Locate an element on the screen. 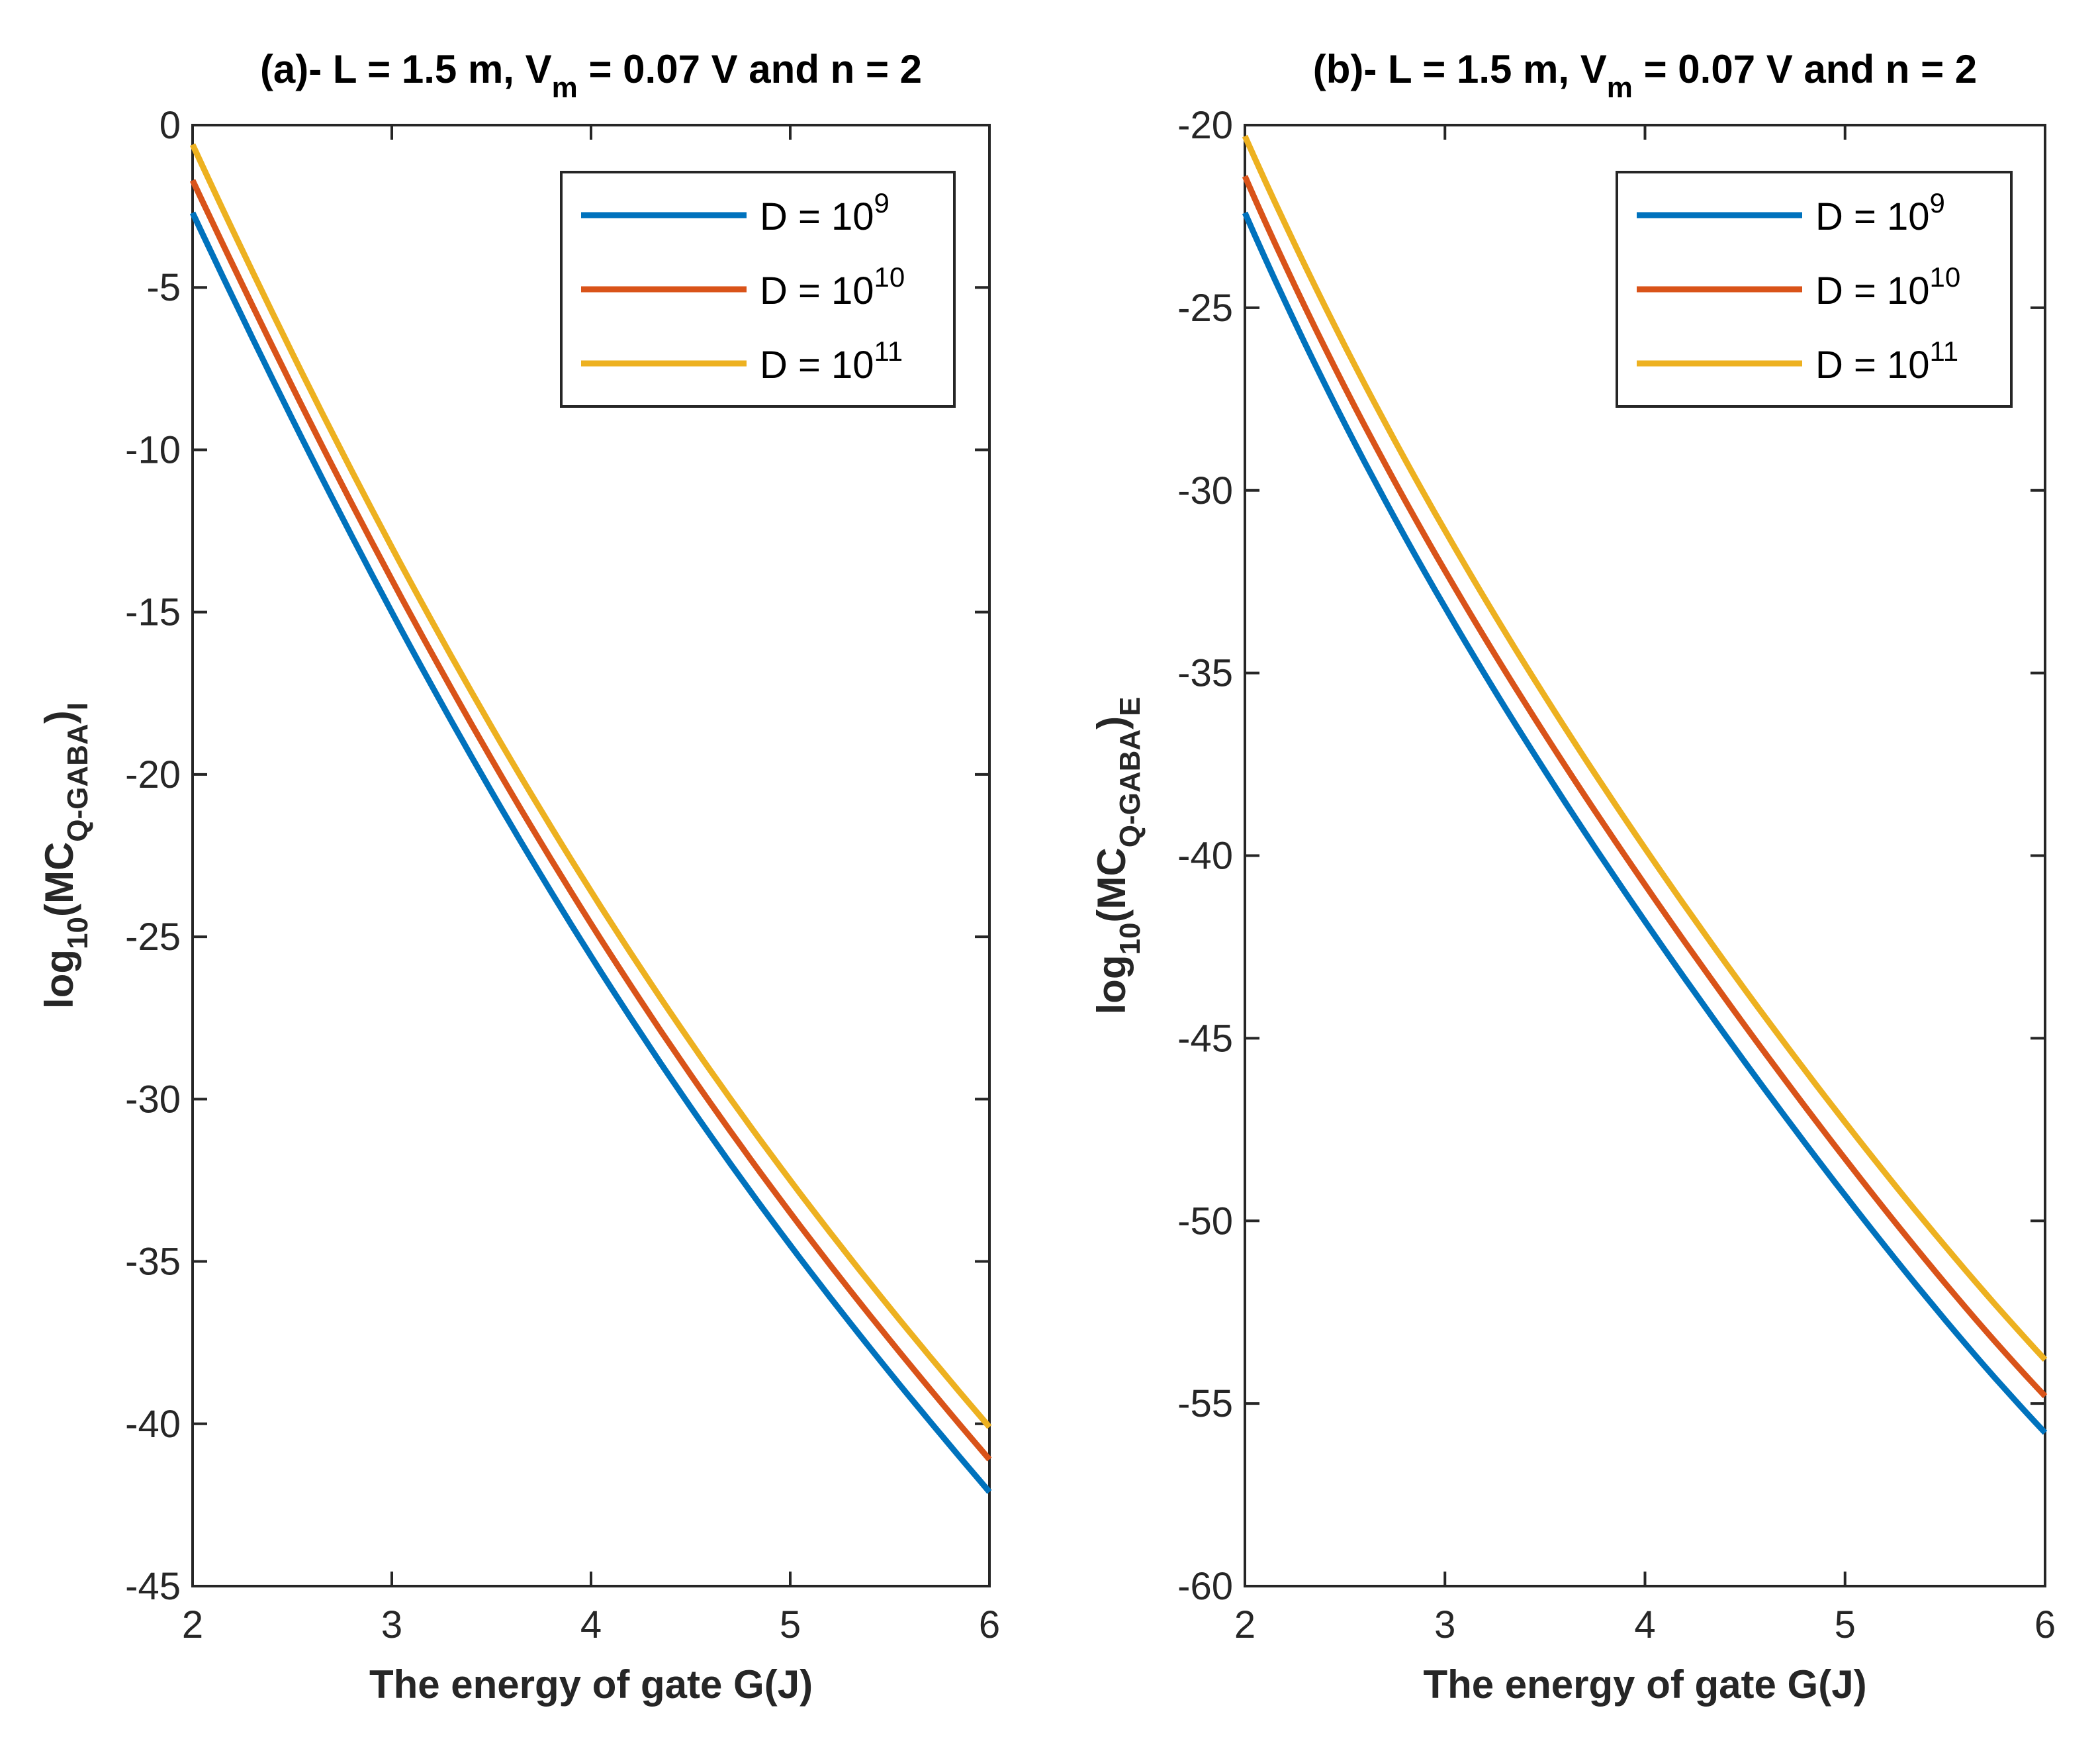 The height and width of the screenshot is (1745, 2100). y-tick-label: -60 is located at coordinates (1205, 1586).